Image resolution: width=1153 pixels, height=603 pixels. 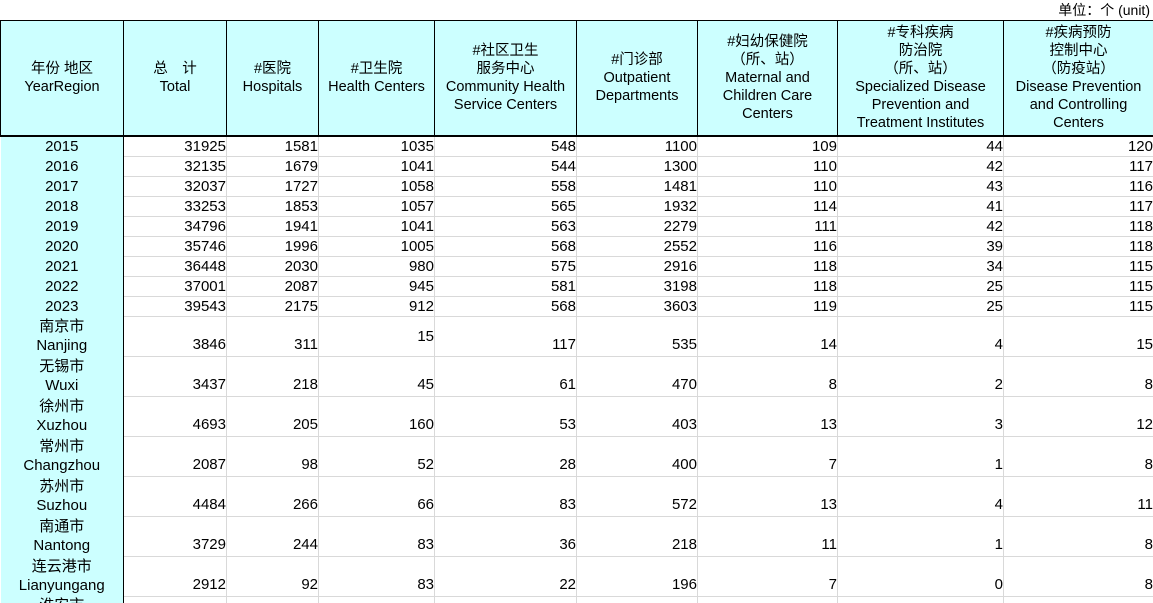 I want to click on cell-huaian-outpatient, so click(x=637, y=599).